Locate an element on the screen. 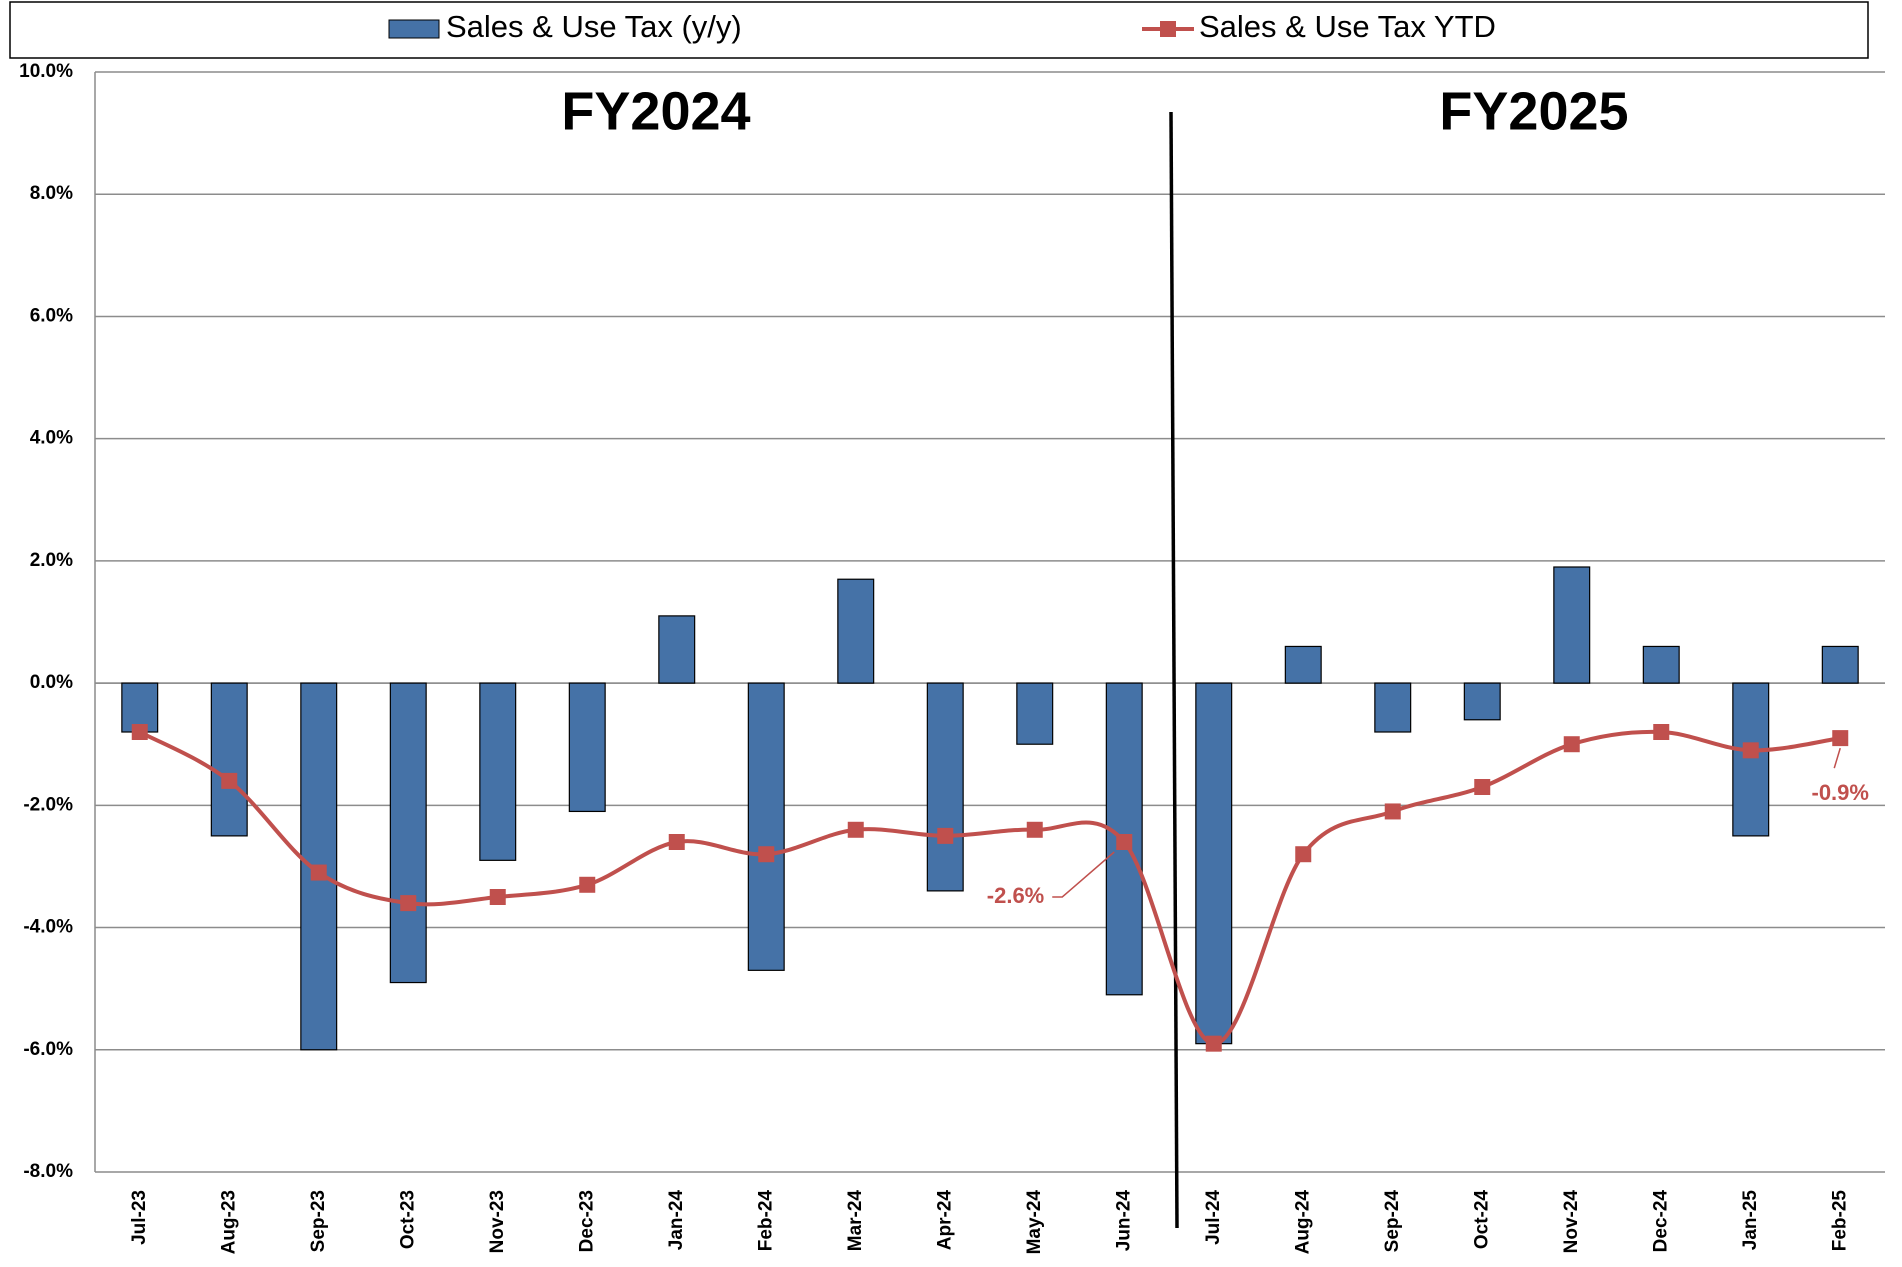 The image size is (1902, 1267). y-tick-label: 0.0% is located at coordinates (51, 682).